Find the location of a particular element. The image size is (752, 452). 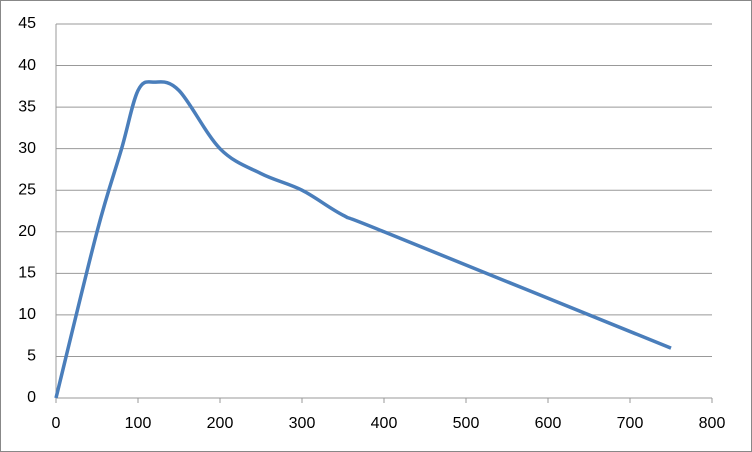

x-tick-label: 800 is located at coordinates (712, 423).